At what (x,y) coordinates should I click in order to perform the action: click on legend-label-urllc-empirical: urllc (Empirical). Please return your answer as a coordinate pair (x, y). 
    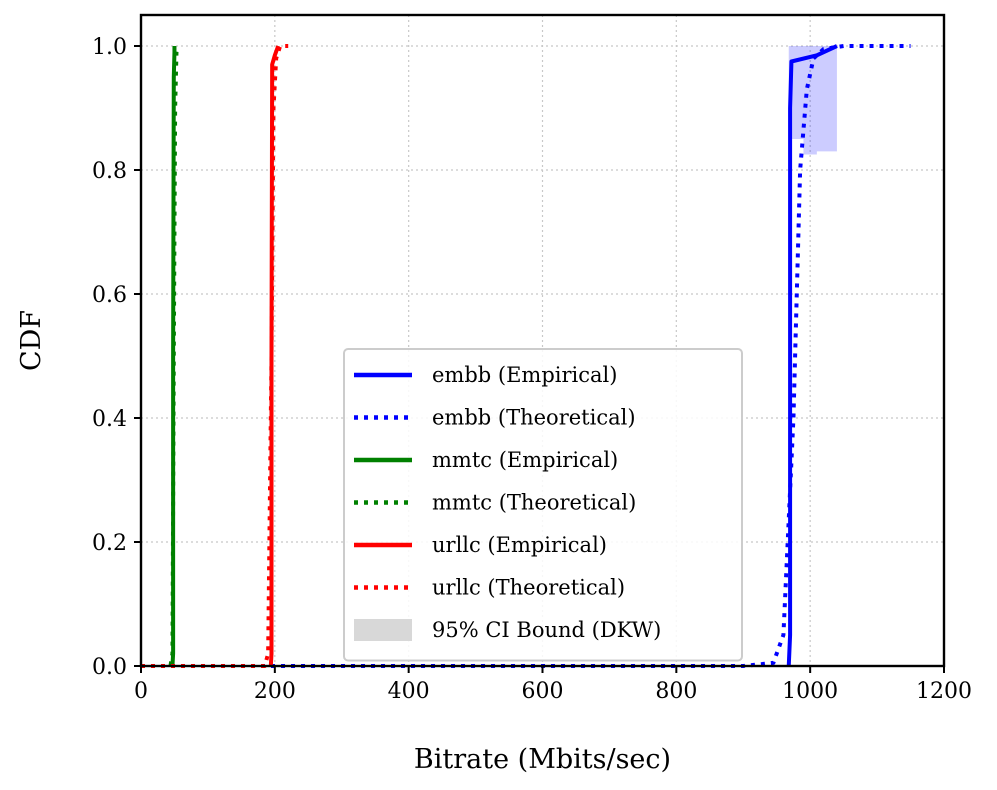
    Looking at the image, I should click on (519, 545).